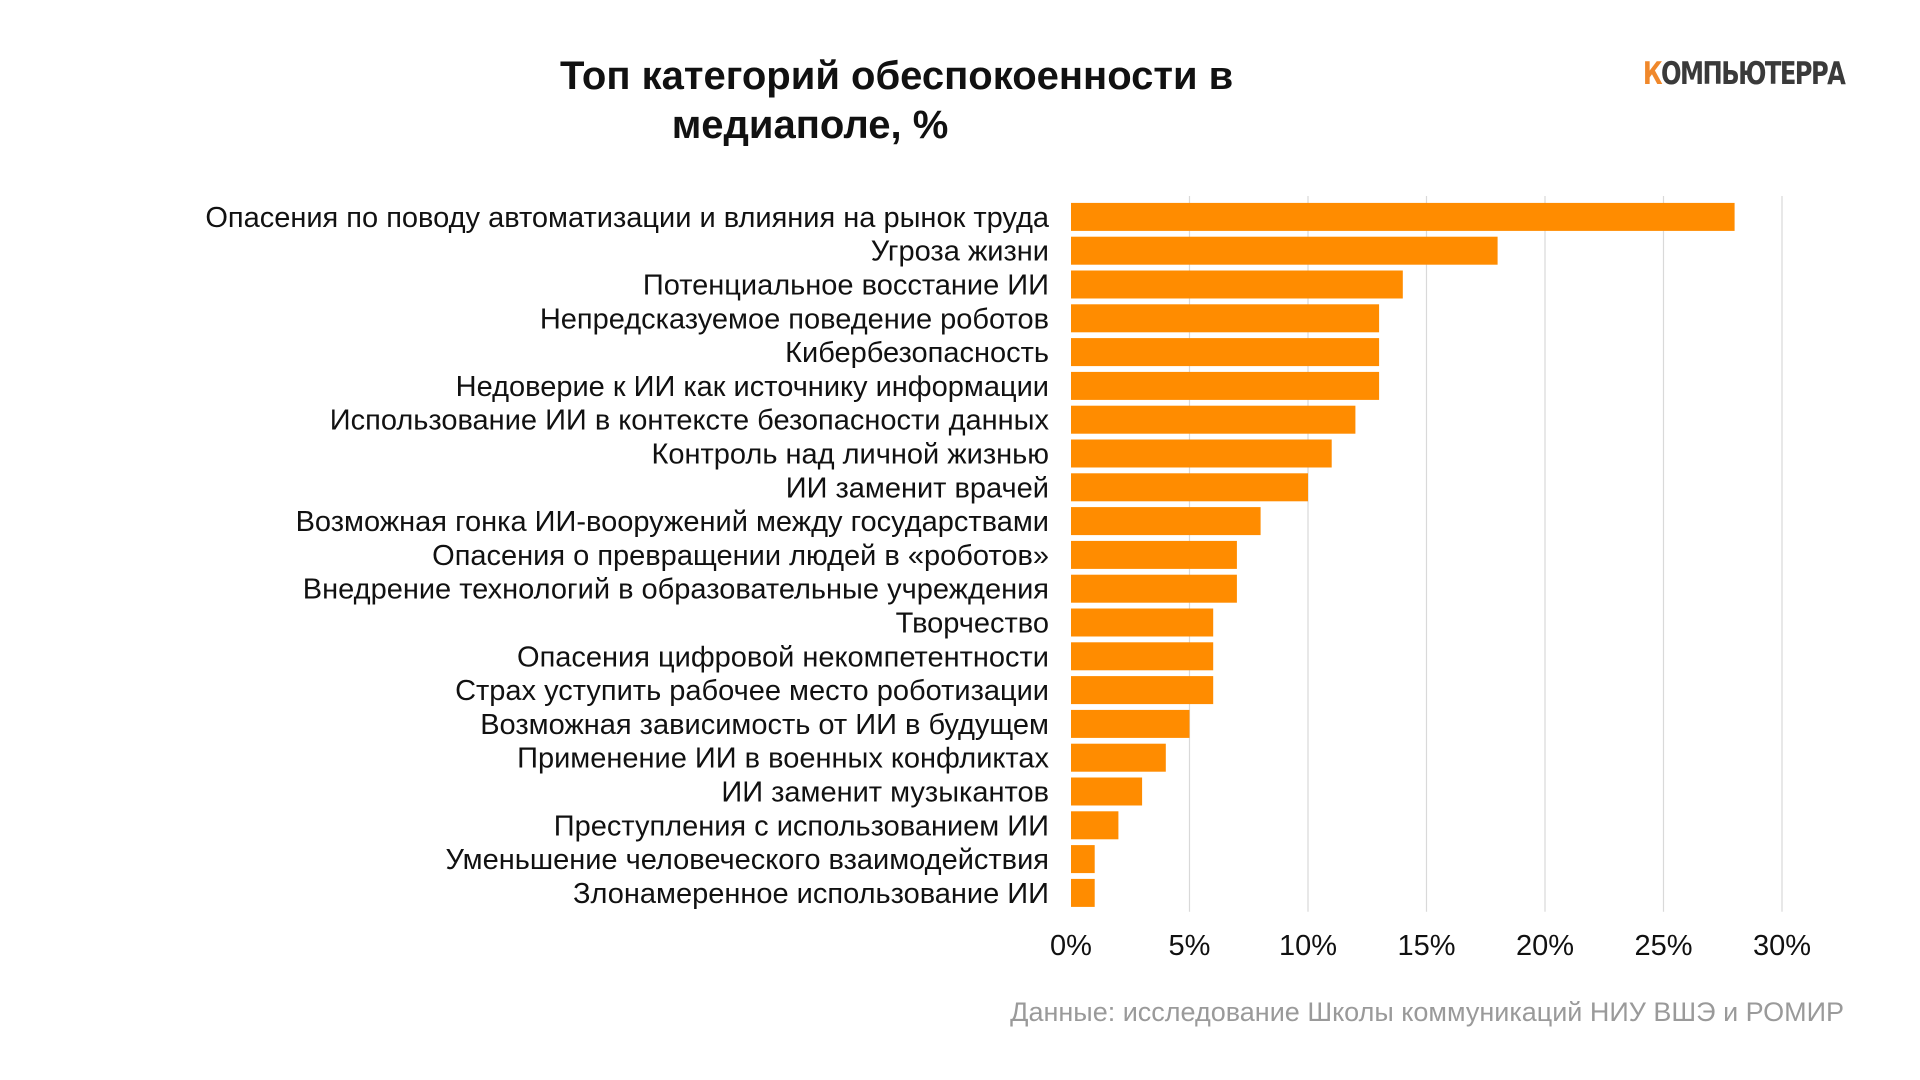 The width and height of the screenshot is (1920, 1080). Describe the element at coordinates (1652, 74) in the screenshot. I see `brand-logo-initial: К` at that location.